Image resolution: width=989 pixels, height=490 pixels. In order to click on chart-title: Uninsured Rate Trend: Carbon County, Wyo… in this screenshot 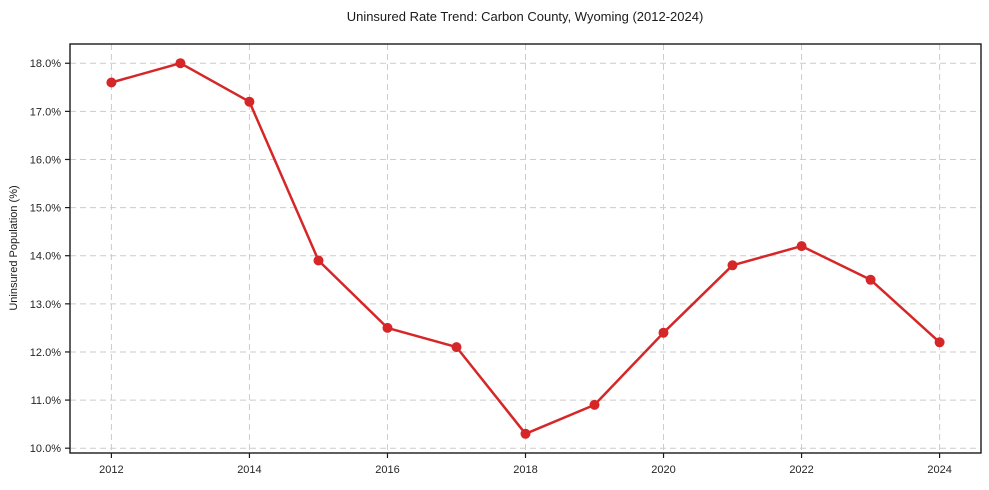, I will do `click(525, 16)`.